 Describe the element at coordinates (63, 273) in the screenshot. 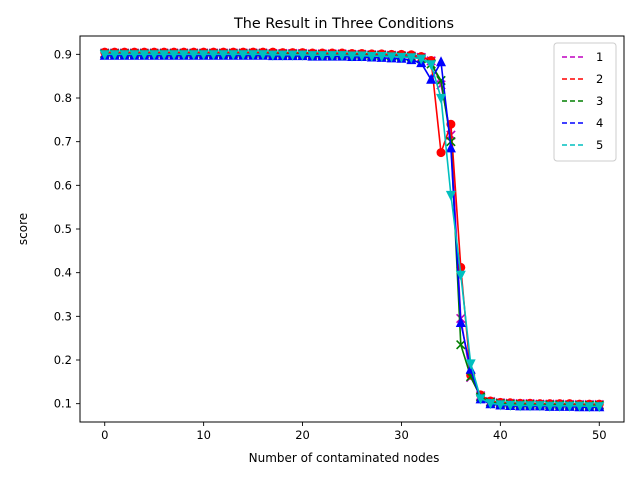

I see `y-tick-label: 0.4` at that location.